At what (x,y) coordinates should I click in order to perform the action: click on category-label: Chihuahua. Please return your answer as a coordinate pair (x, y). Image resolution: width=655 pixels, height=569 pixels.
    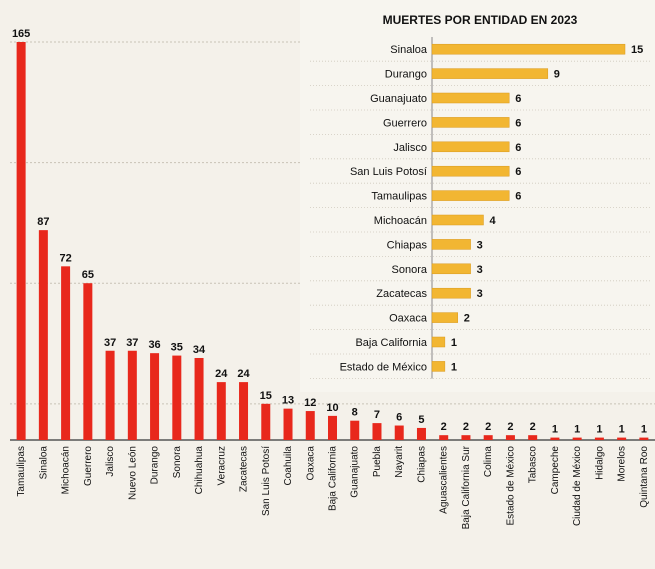
    Looking at the image, I should click on (199, 470).